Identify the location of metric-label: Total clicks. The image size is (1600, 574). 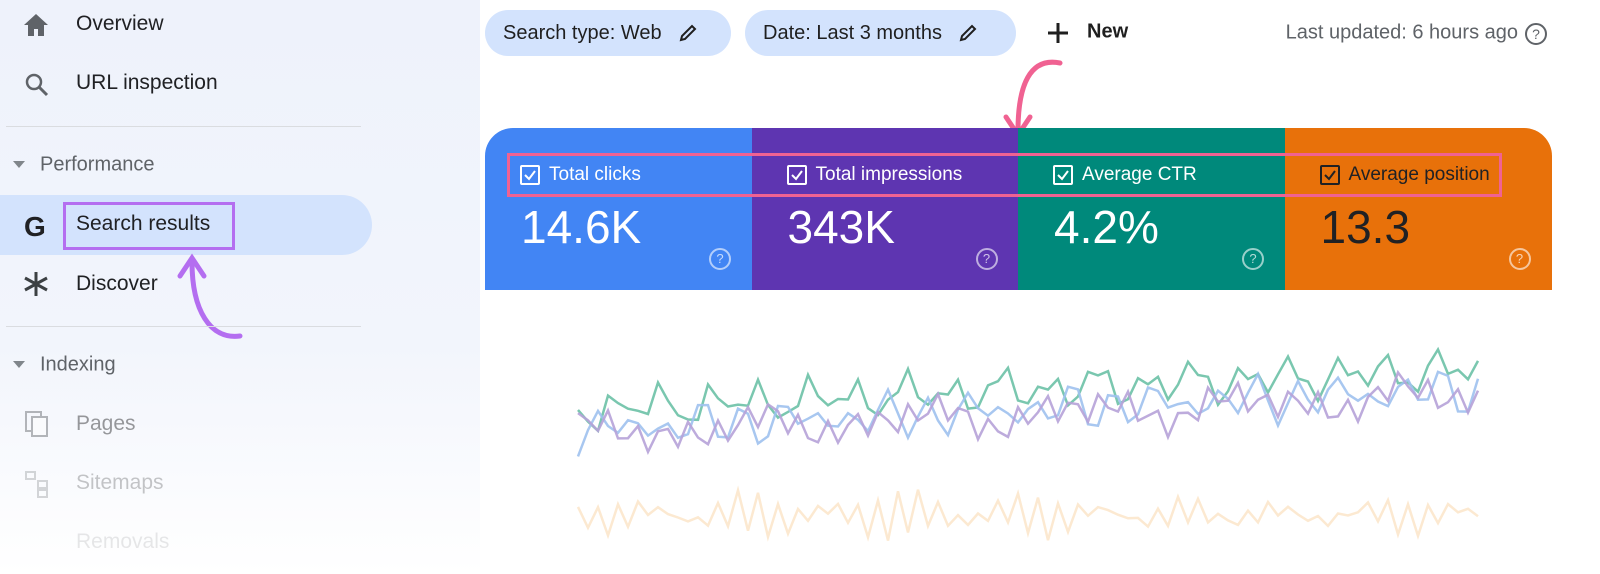
(595, 174).